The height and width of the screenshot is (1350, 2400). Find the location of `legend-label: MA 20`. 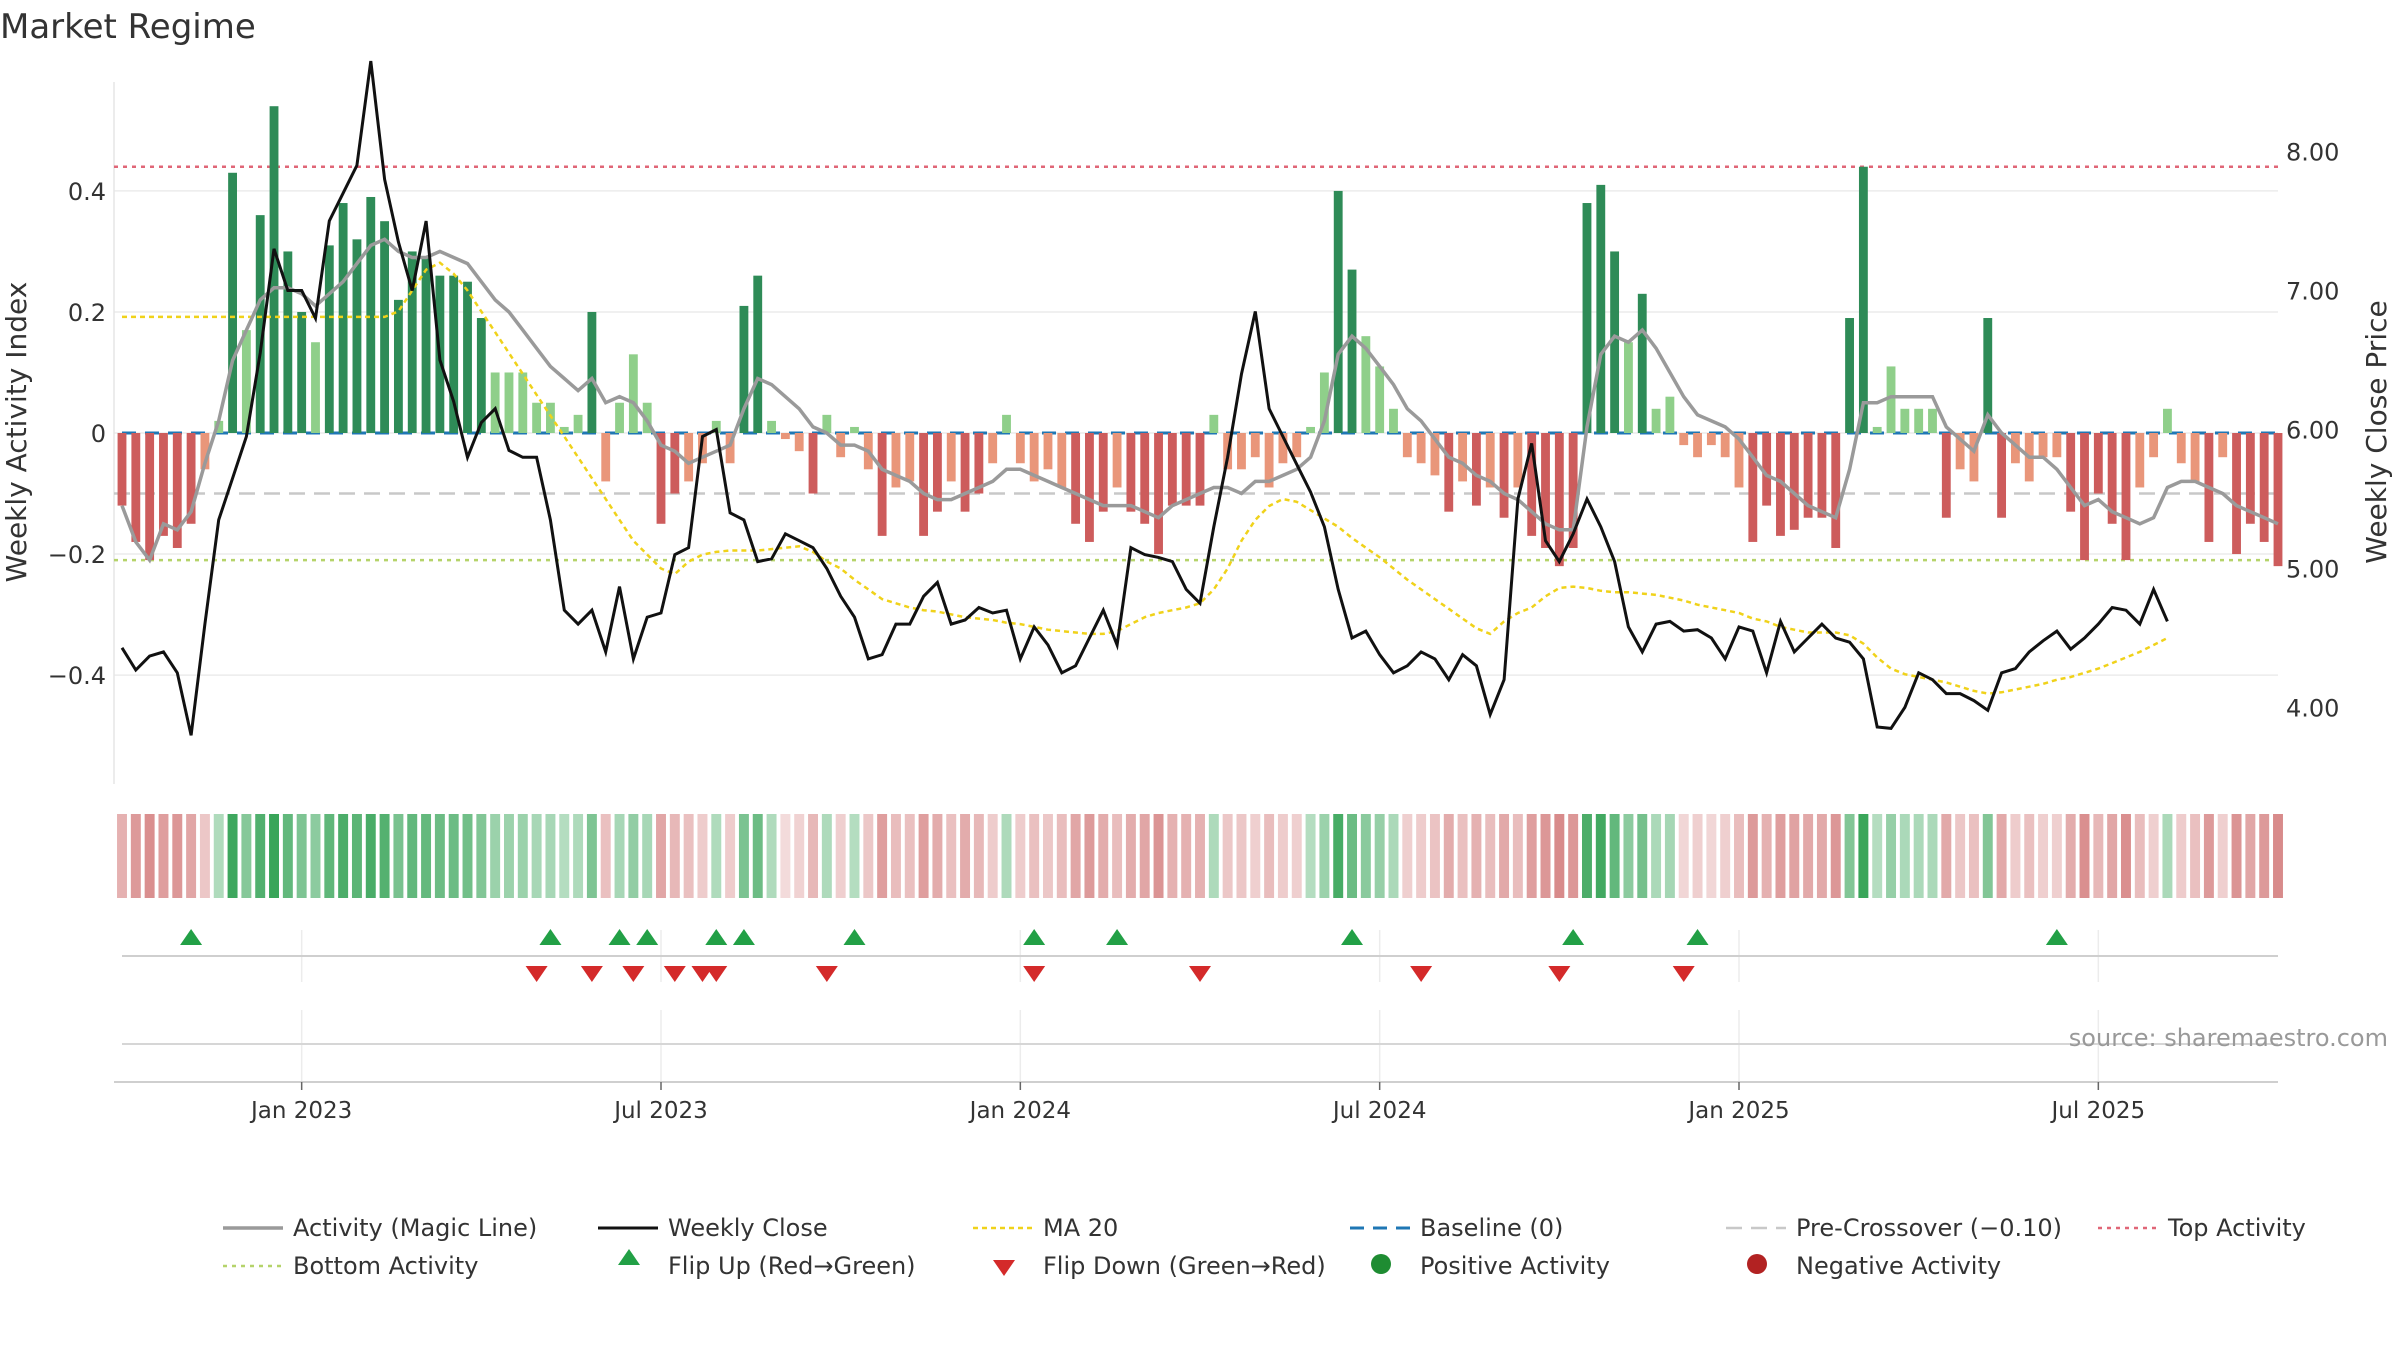

legend-label: MA 20 is located at coordinates (1080, 1228).